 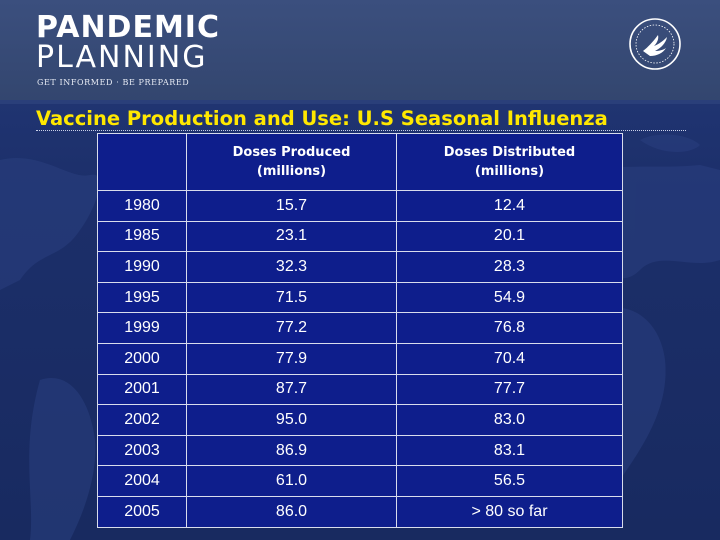 I want to click on cell-distributed: 56.5, so click(x=509, y=481).